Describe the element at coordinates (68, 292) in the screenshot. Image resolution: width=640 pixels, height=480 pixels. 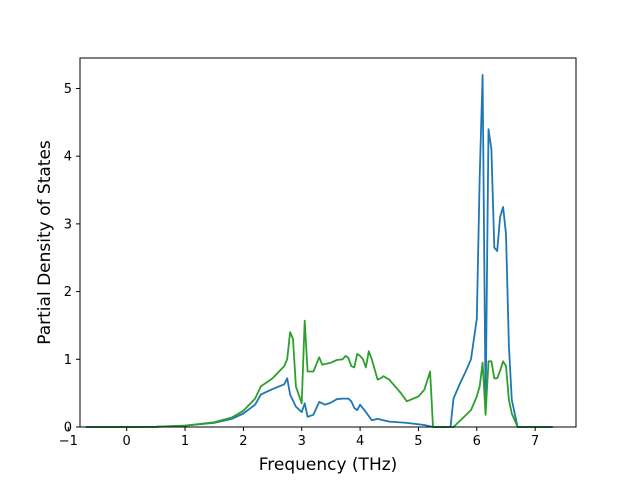
I see `y-tick-label: 2` at that location.